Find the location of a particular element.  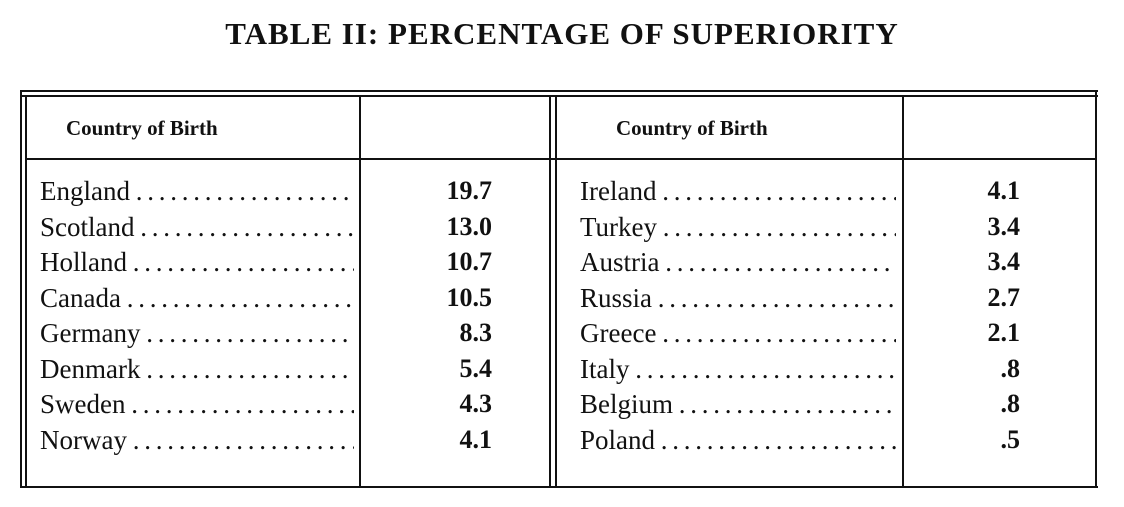

country-name: Germany is located at coordinates (197, 333).